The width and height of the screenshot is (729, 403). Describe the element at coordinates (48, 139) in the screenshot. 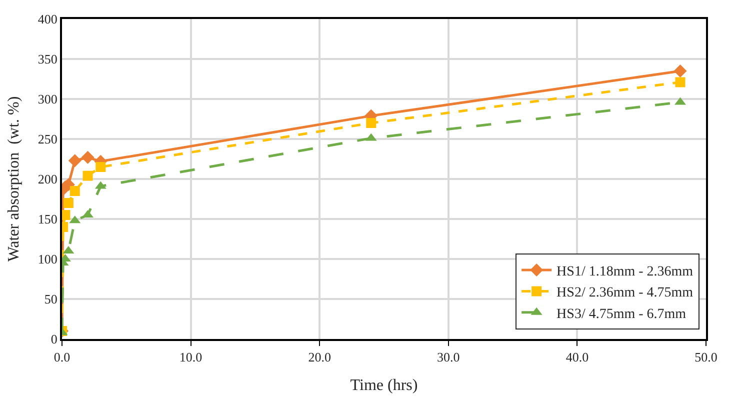

I see `y-tick-label: 250` at that location.